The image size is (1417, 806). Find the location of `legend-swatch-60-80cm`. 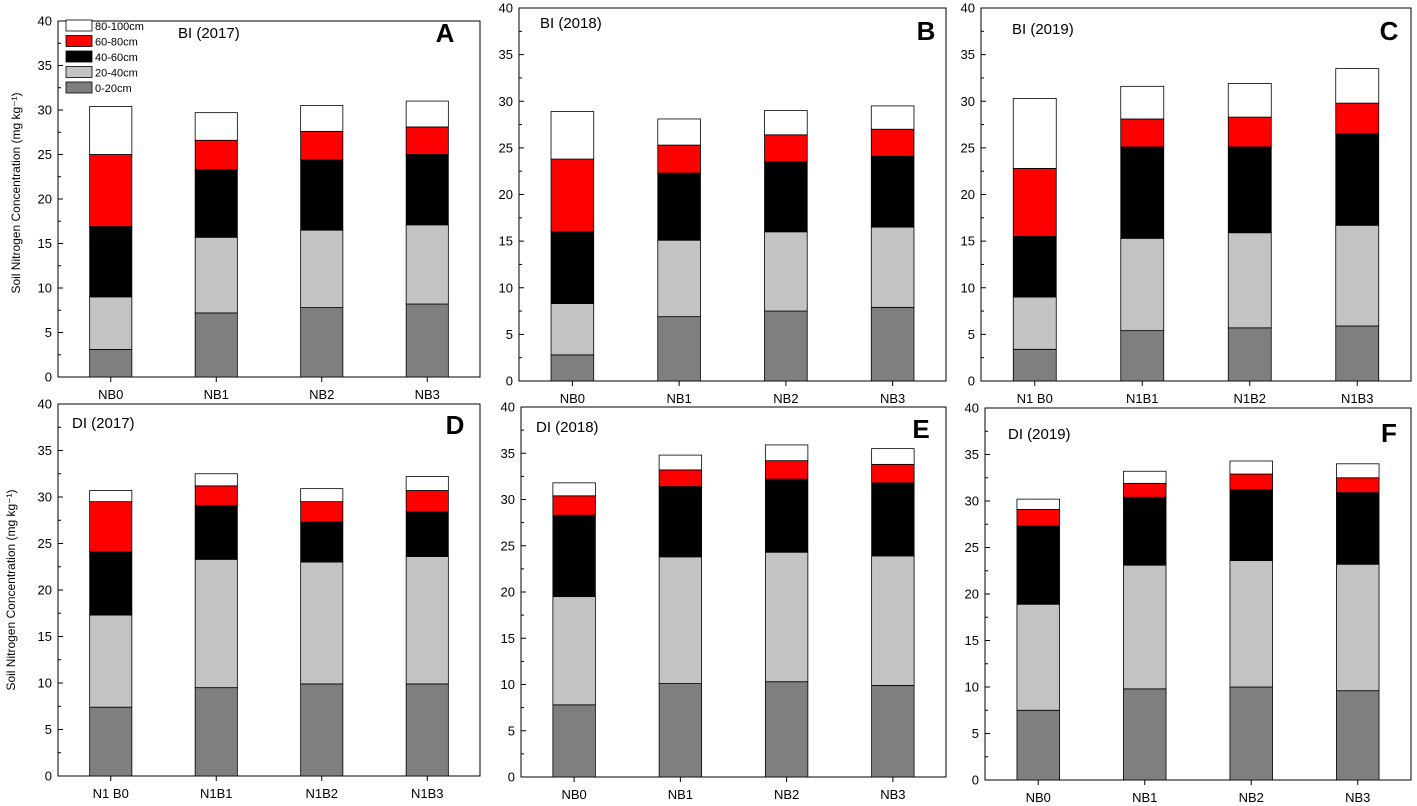

legend-swatch-60-80cm is located at coordinates (79, 41).